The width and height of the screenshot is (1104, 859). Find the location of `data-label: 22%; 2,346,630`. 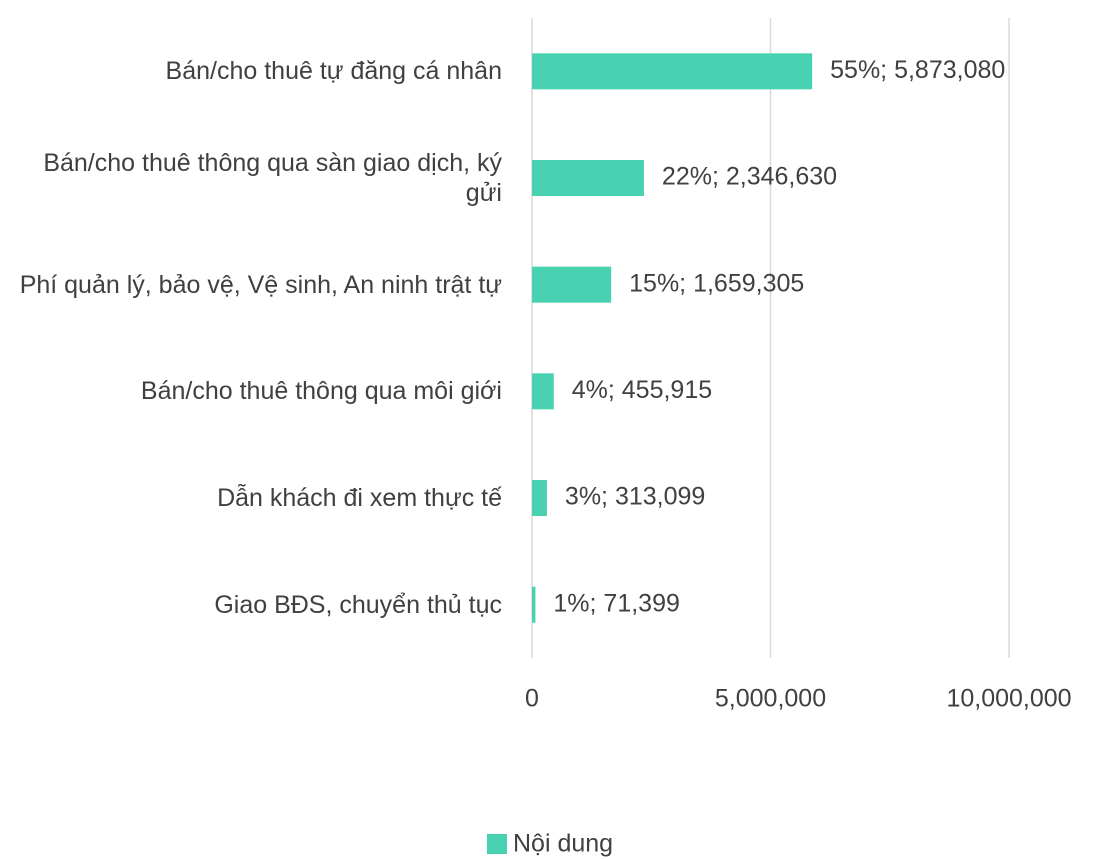

data-label: 22%; 2,346,630 is located at coordinates (749, 177).